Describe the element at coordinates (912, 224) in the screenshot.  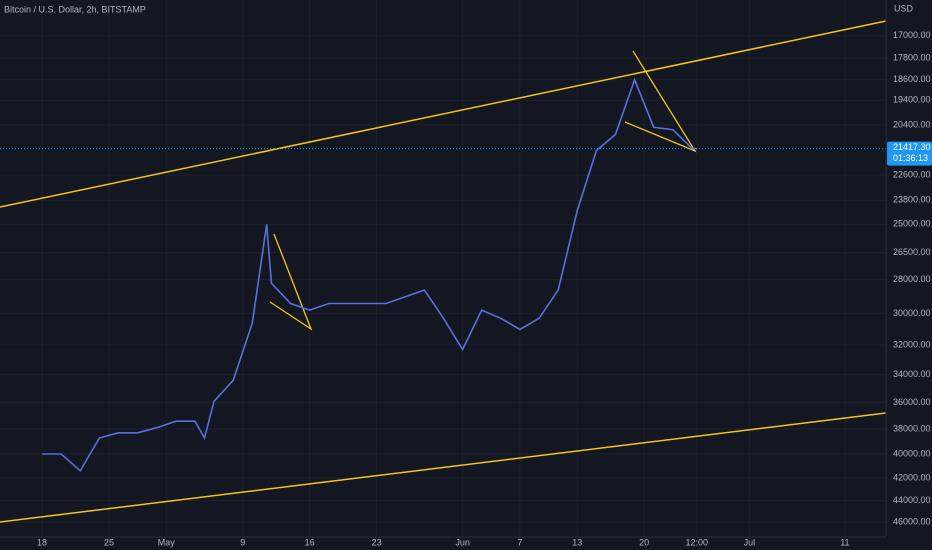
I see `y-tick-label: 25000.00` at that location.